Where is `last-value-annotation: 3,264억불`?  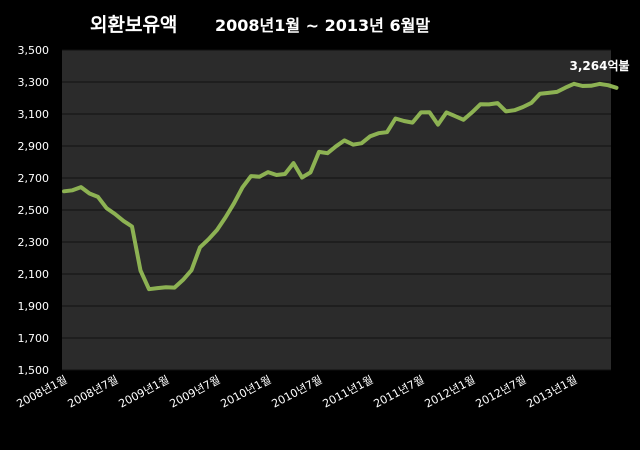 last-value-annotation: 3,264억불 is located at coordinates (600, 66).